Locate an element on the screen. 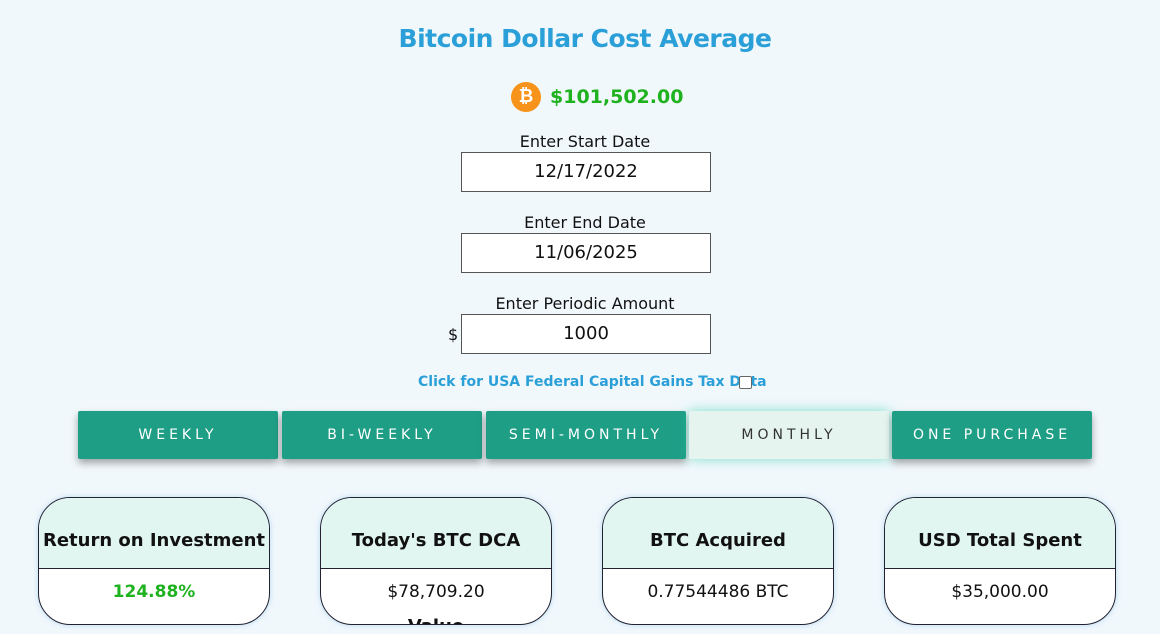  card-value: 124.88% is located at coordinates (154, 592).